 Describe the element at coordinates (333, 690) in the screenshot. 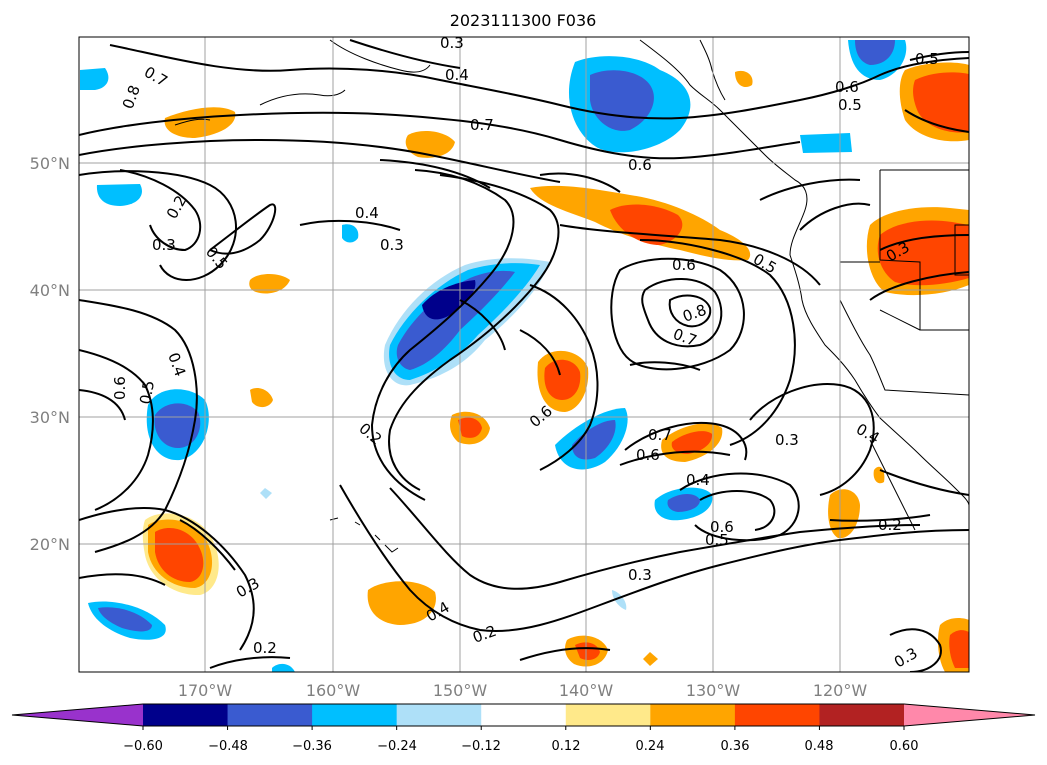

I see `lon-label-160w: 160°W` at that location.